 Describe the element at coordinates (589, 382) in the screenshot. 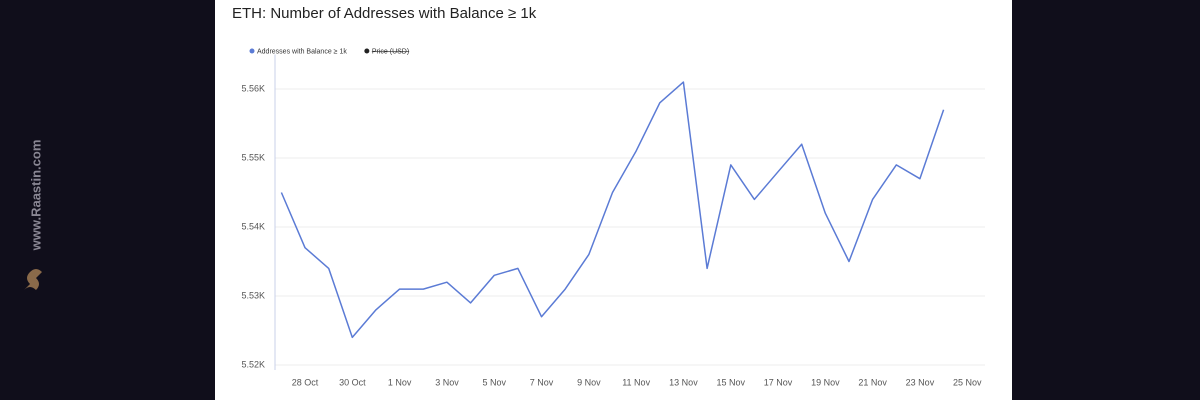

I see `x-tick-label: 9 Nov` at that location.